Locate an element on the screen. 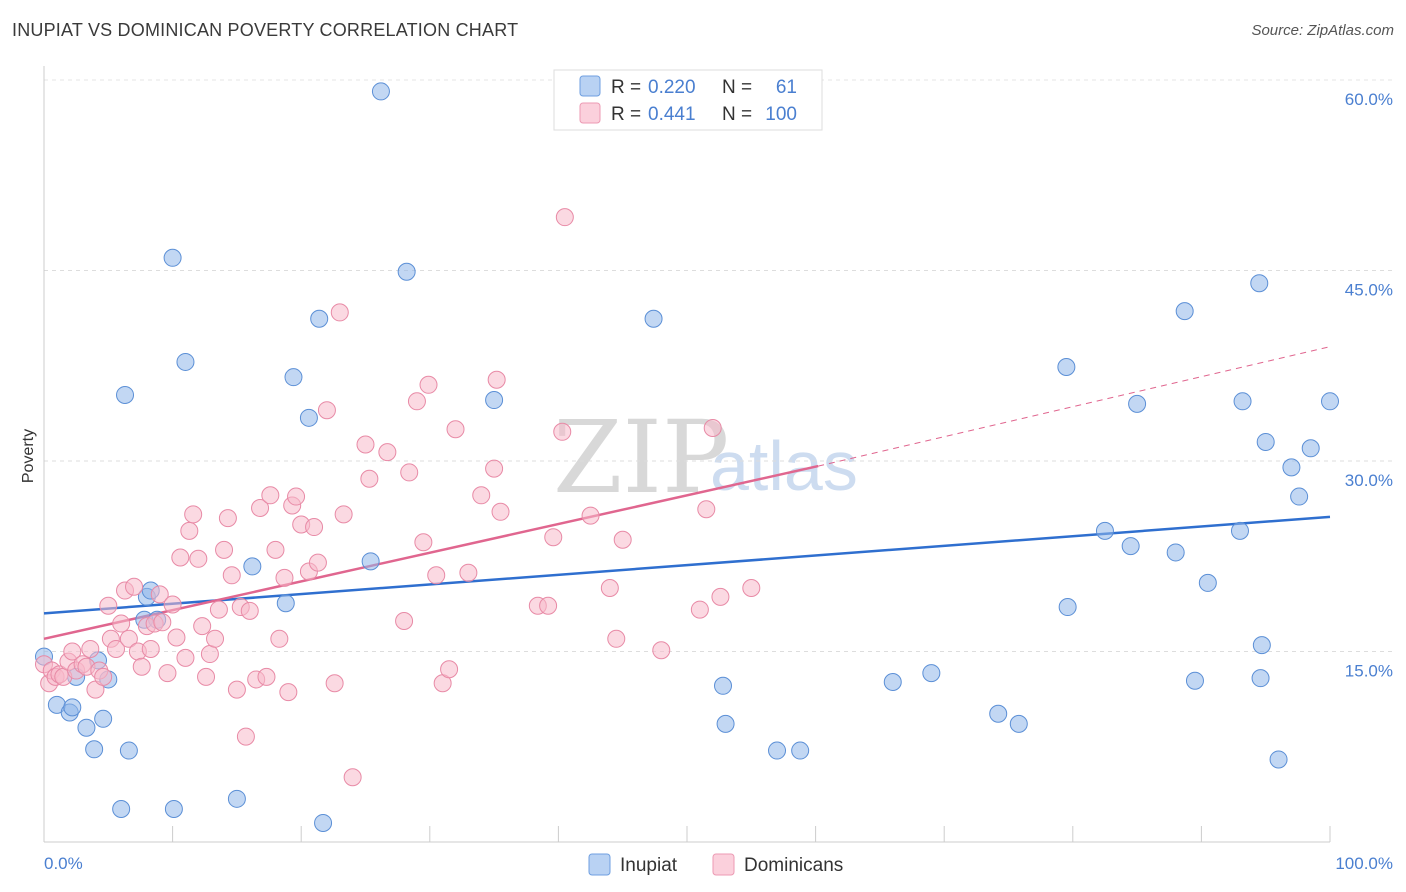 Image resolution: width=1406 pixels, height=892 pixels. series-swatch-dominicans is located at coordinates (723, 864).